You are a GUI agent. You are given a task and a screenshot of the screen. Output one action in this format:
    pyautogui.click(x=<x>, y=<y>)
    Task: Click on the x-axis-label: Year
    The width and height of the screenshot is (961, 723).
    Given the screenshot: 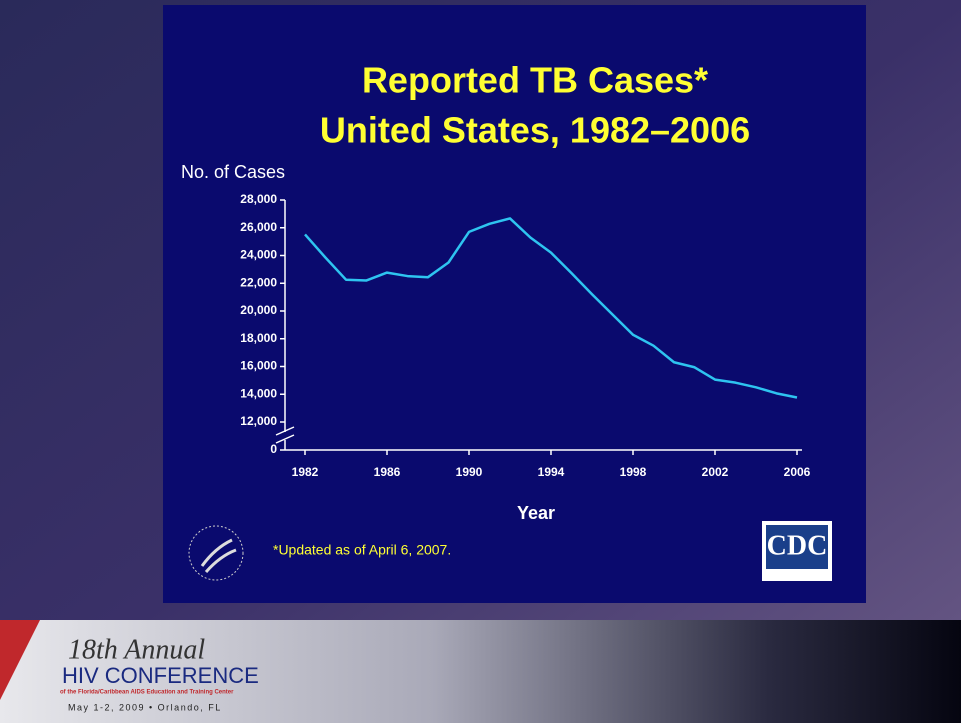 What is the action you would take?
    pyautogui.click(x=536, y=513)
    